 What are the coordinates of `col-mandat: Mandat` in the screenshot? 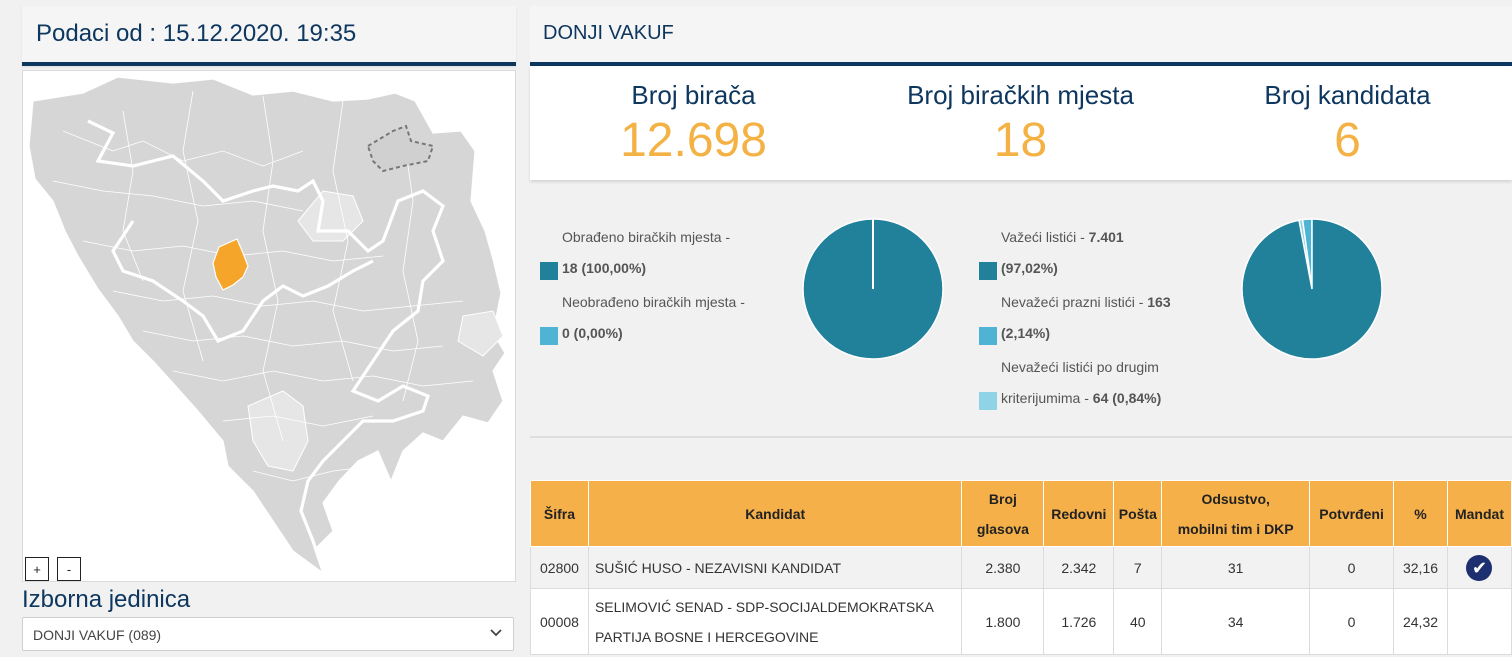 It's located at (1479, 513).